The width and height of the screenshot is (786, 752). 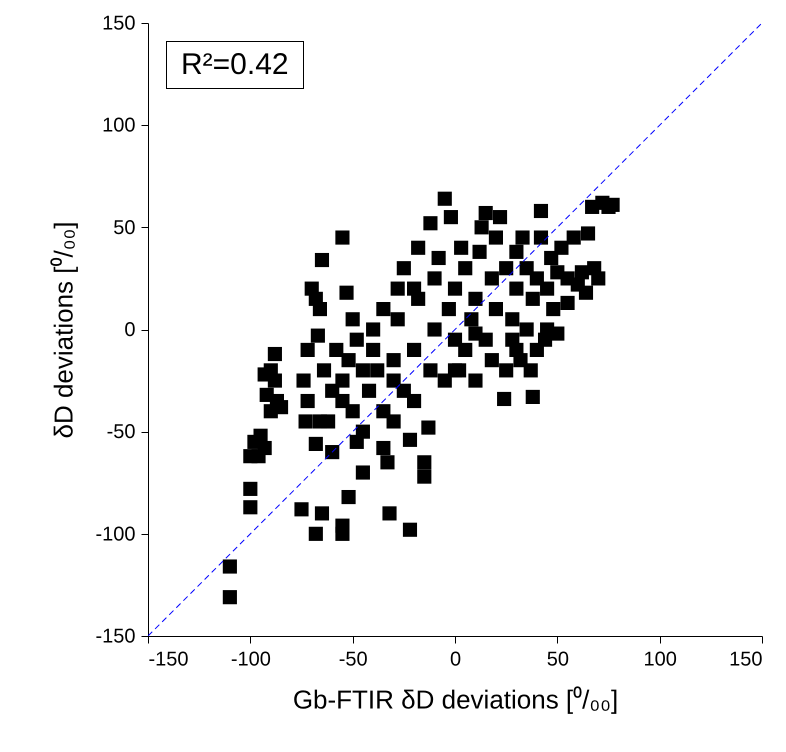 I want to click on x-tick-label: -100, so click(x=250, y=659).